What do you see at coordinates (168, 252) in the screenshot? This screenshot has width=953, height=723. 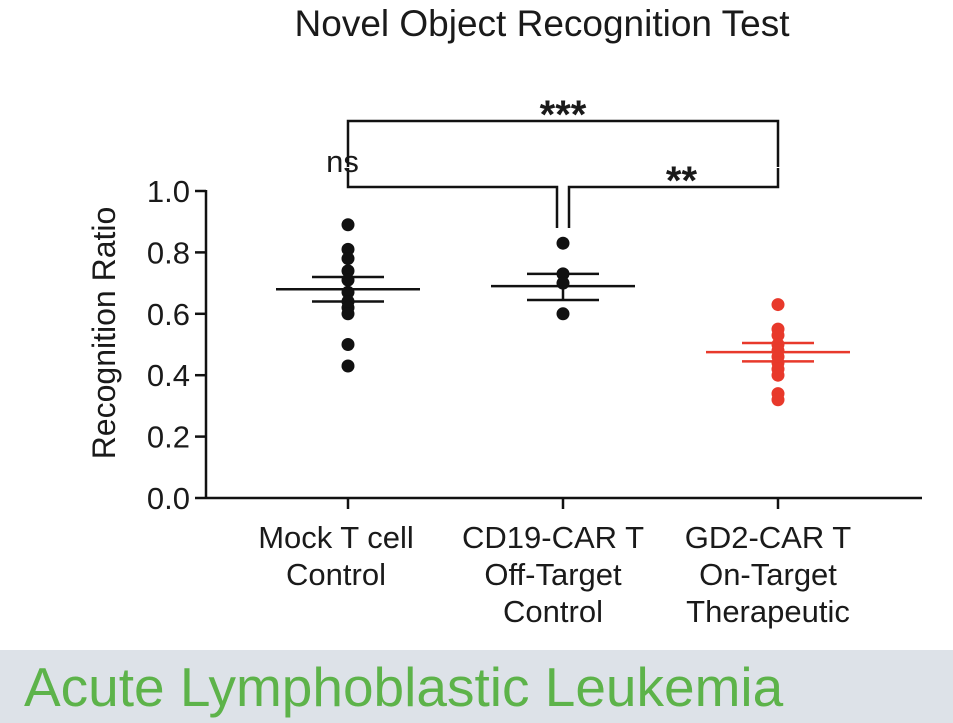 I see `y-tick-label: 0.8` at bounding box center [168, 252].